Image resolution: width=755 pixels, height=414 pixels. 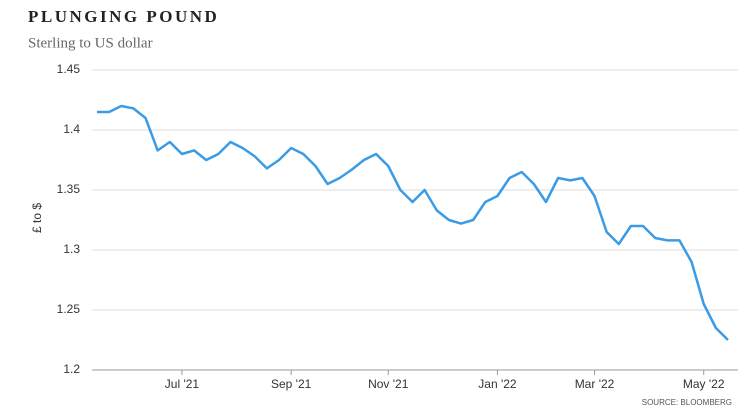 What do you see at coordinates (123, 16) in the screenshot?
I see `chart-title: PLUNGING POUND` at bounding box center [123, 16].